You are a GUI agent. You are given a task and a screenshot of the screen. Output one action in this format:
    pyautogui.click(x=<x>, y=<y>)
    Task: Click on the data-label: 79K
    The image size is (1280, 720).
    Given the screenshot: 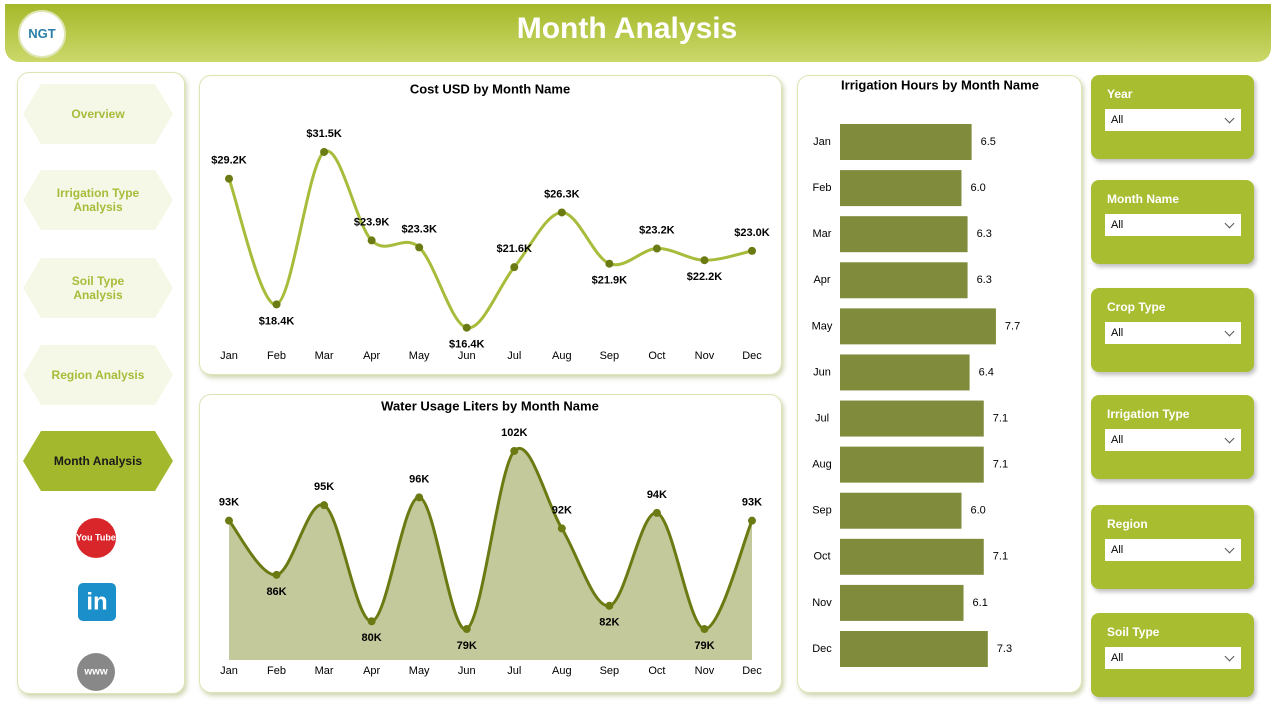 What is the action you would take?
    pyautogui.click(x=467, y=646)
    